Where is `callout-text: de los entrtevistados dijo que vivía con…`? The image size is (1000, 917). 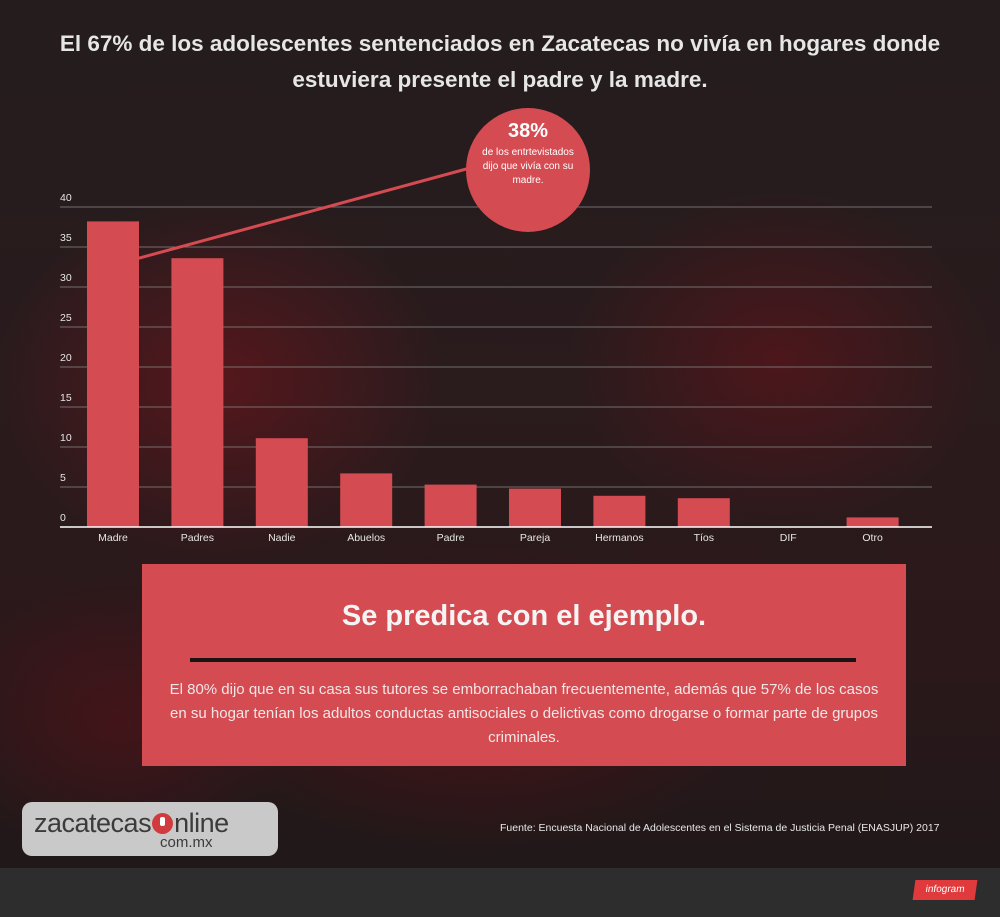 callout-text: de los entrtevistados dijo que vivía con… is located at coordinates (528, 166).